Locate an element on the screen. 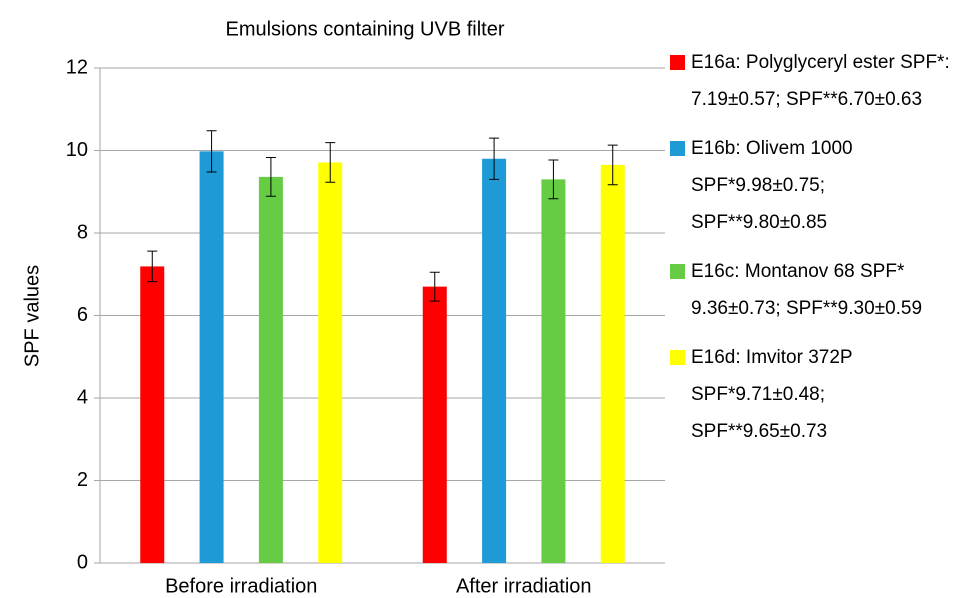  x-tick-label: After irradiation is located at coordinates (524, 586).